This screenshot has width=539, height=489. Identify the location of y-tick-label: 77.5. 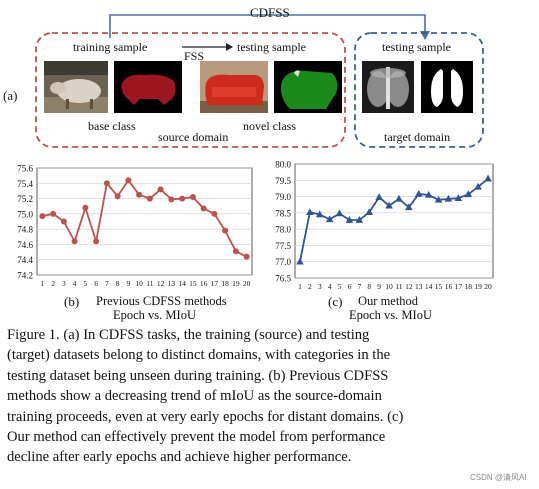
(283, 246).